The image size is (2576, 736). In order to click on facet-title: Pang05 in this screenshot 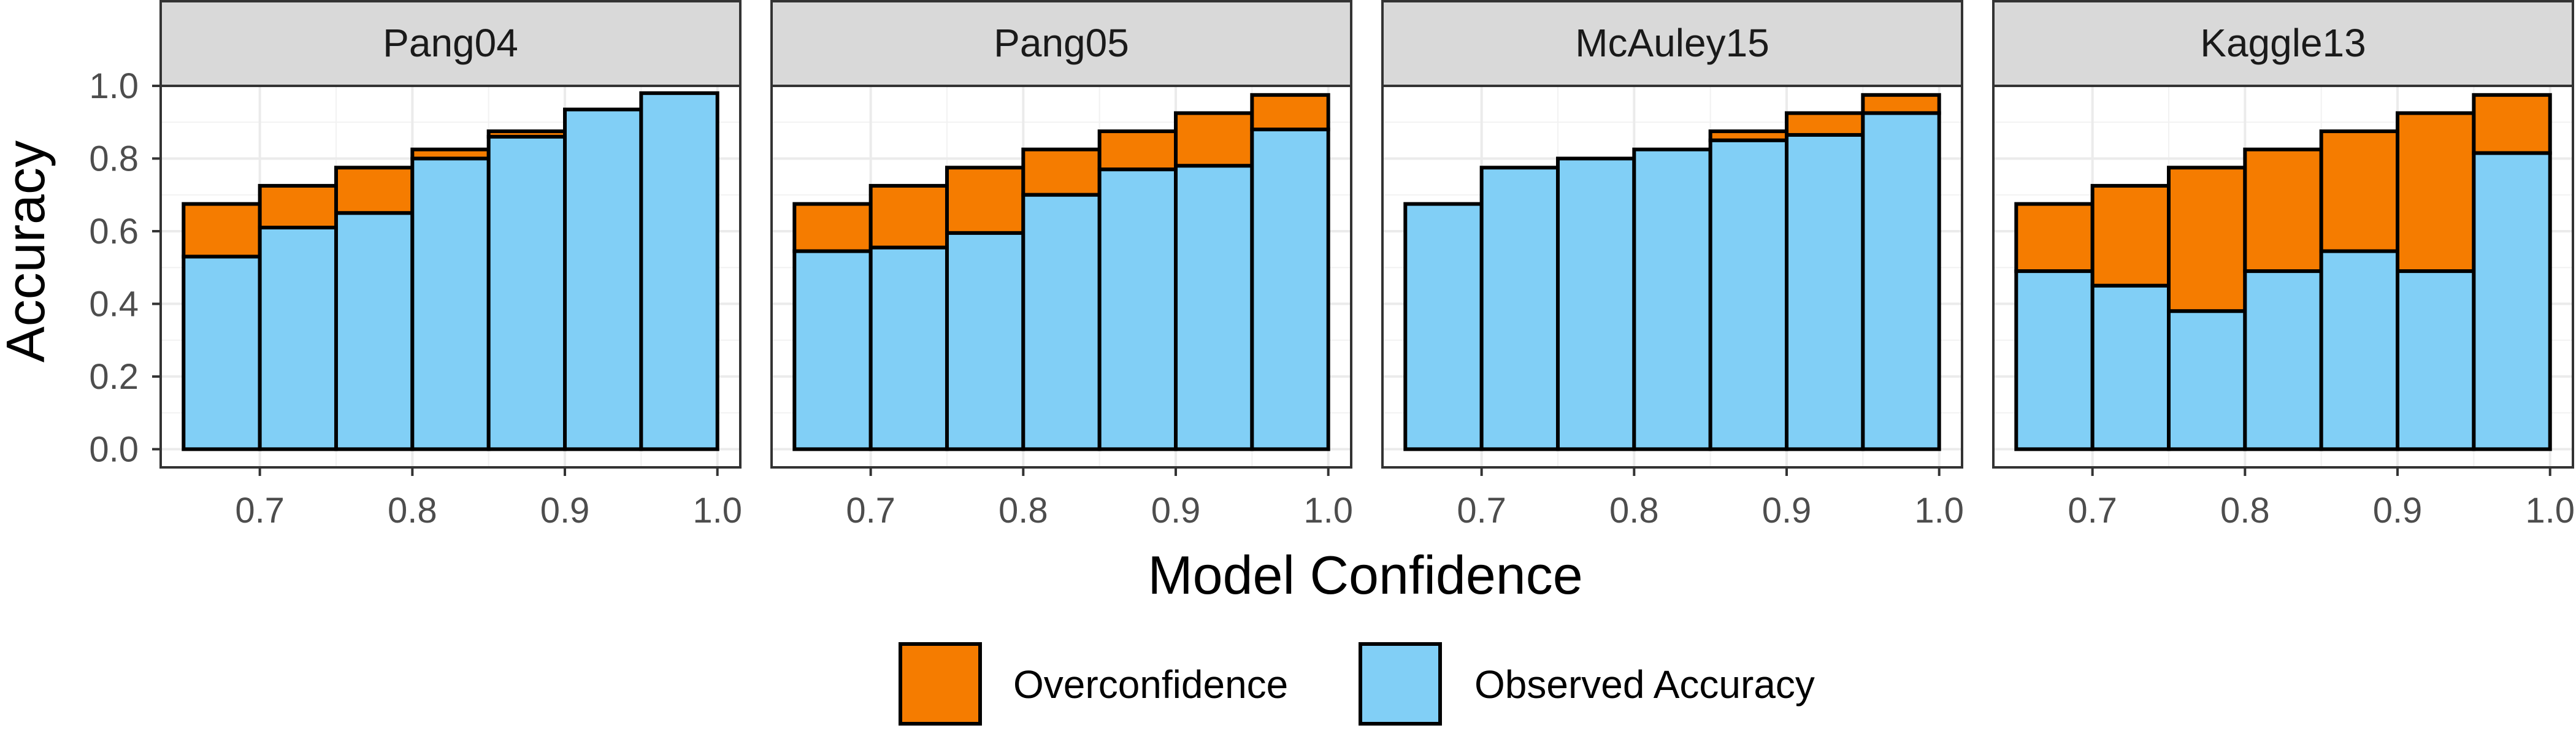, I will do `click(1061, 43)`.